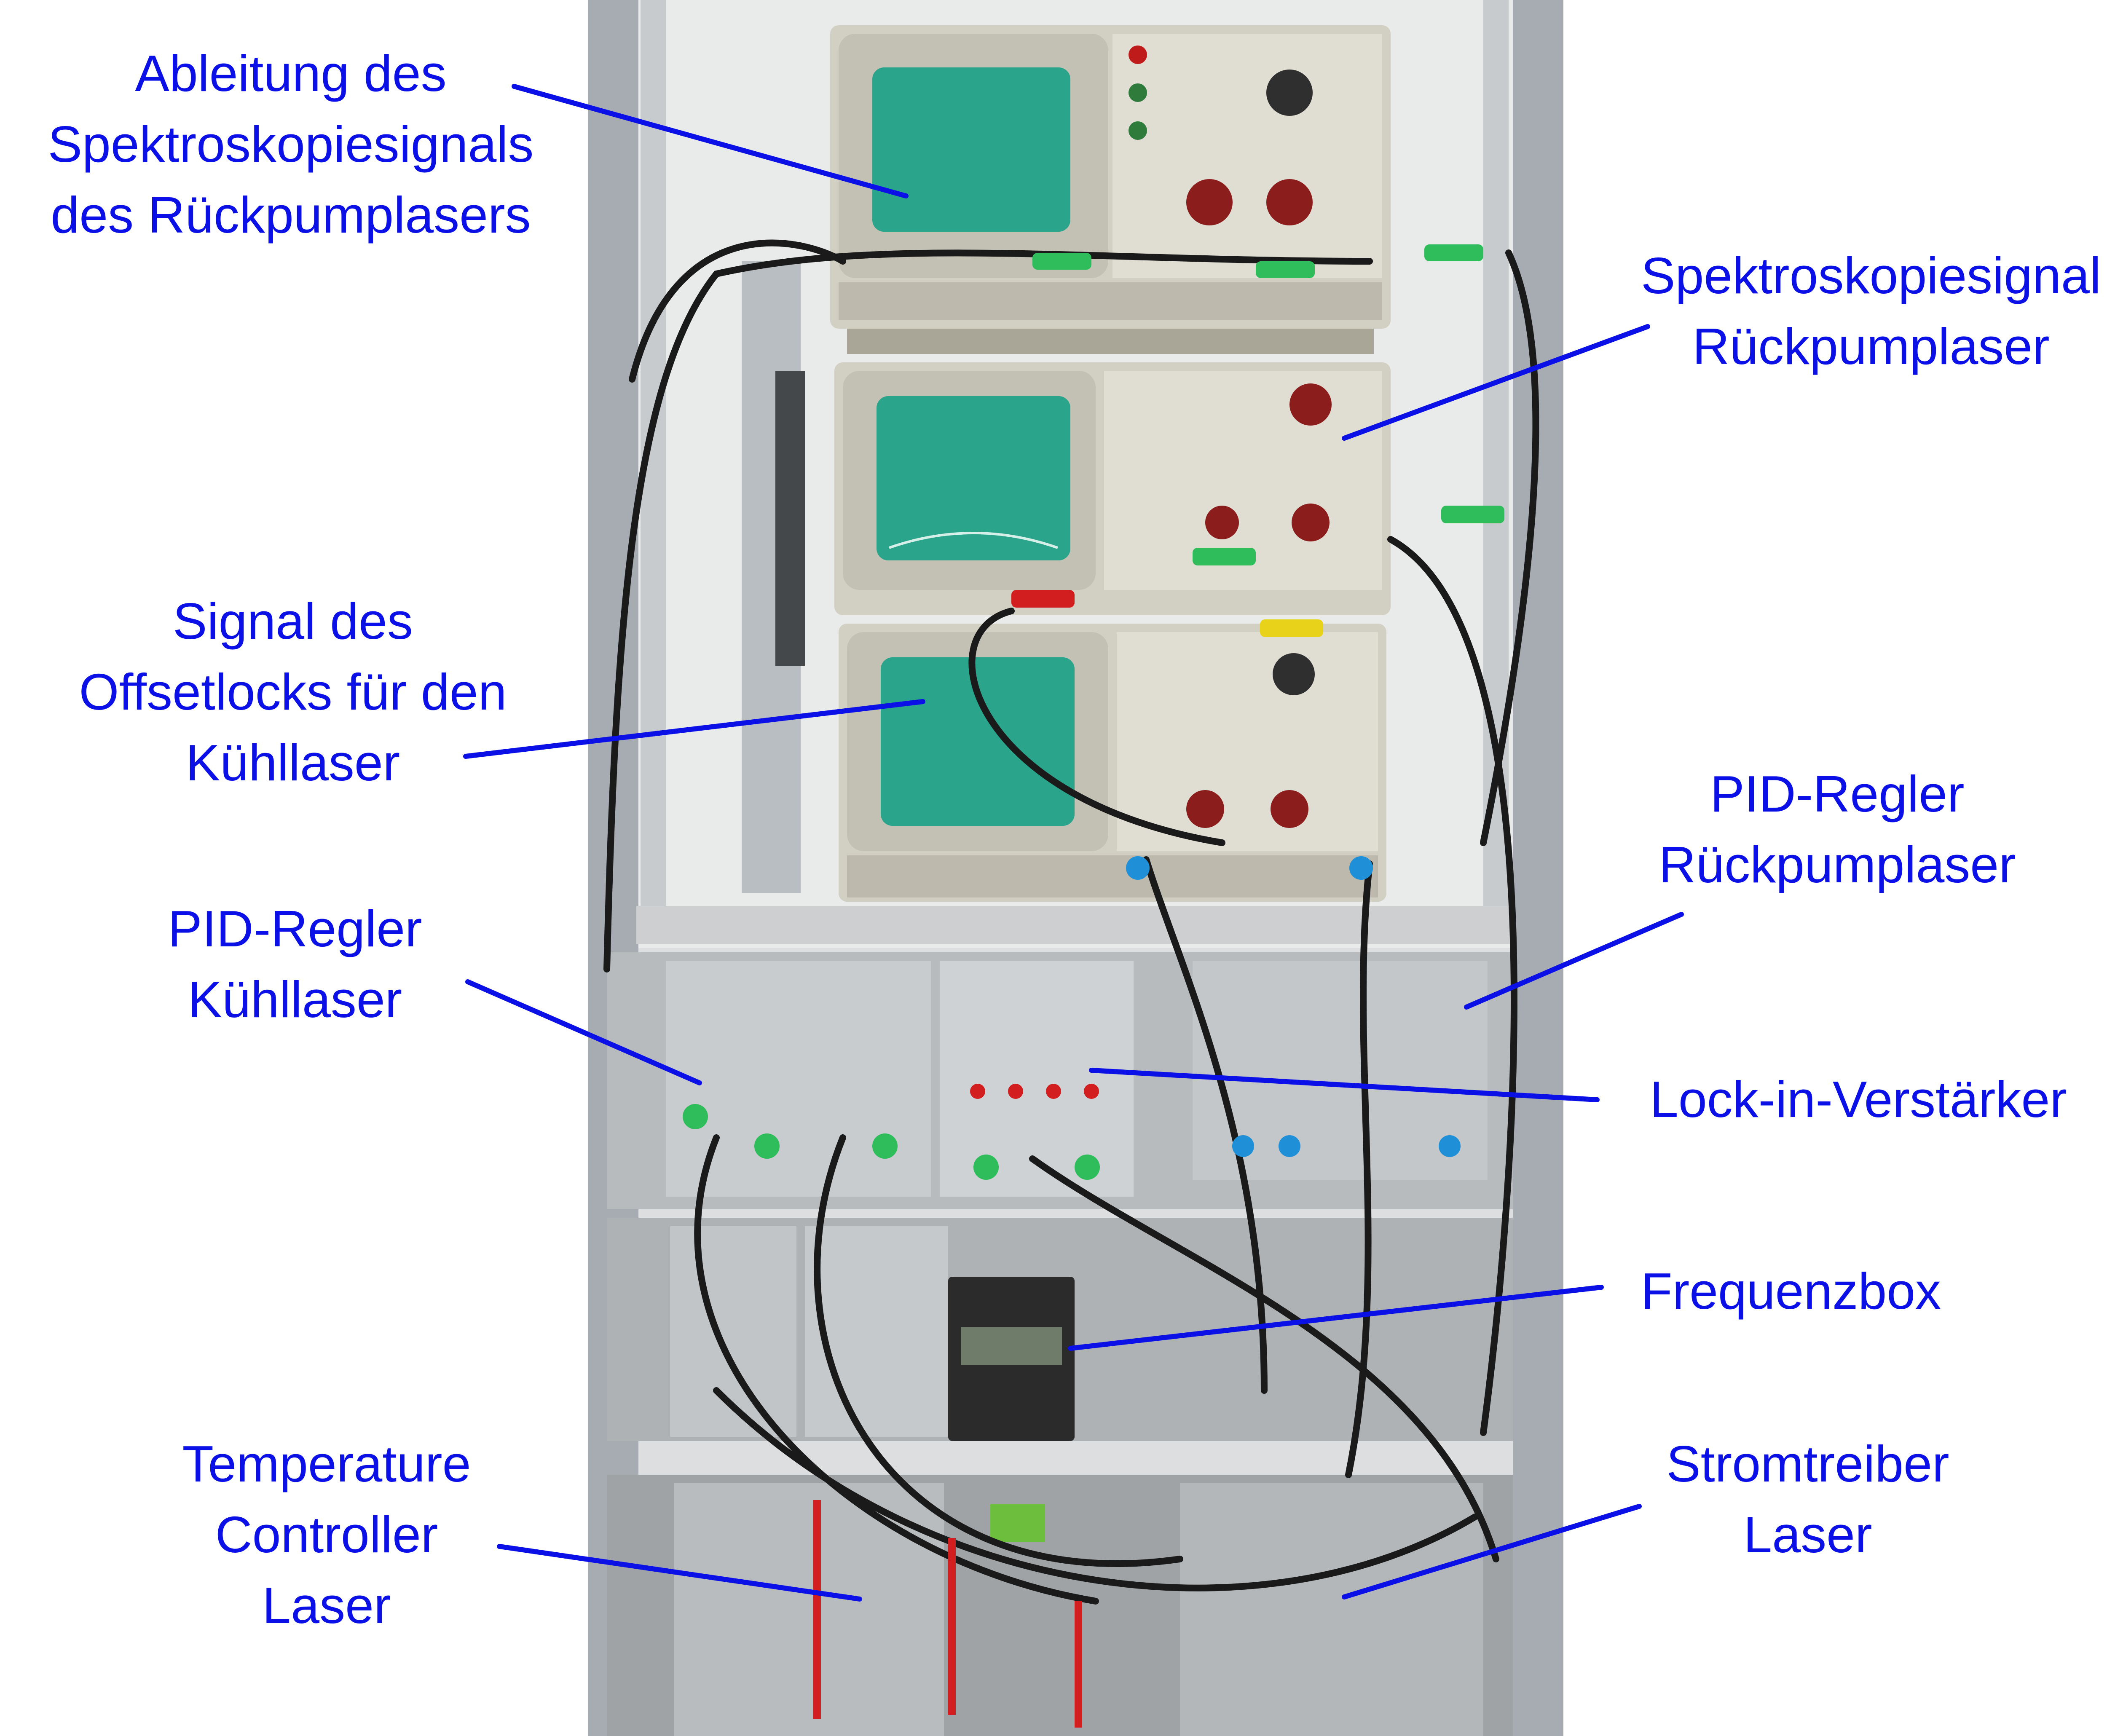 This screenshot has height=1736, width=2107. Describe the element at coordinates (1110, 177) in the screenshot. I see `oscilloscope-top` at that location.